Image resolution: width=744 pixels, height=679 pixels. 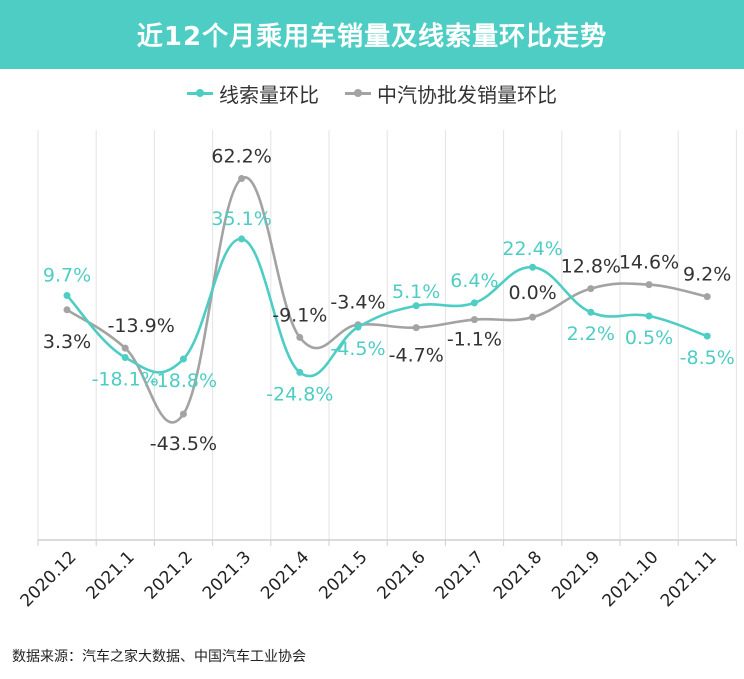 I want to click on x-tick-label: 2021.5, so click(x=343, y=575).